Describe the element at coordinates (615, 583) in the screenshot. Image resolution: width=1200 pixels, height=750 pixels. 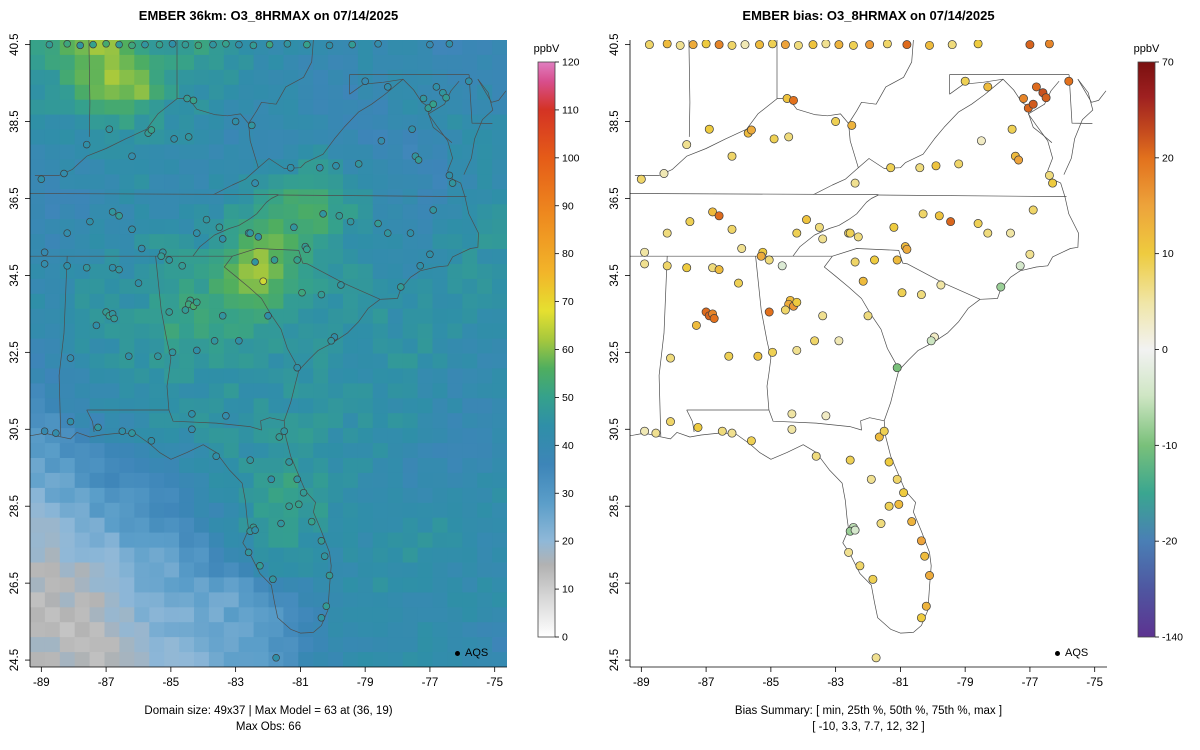
I see `y-tick-label: 26.5` at that location.